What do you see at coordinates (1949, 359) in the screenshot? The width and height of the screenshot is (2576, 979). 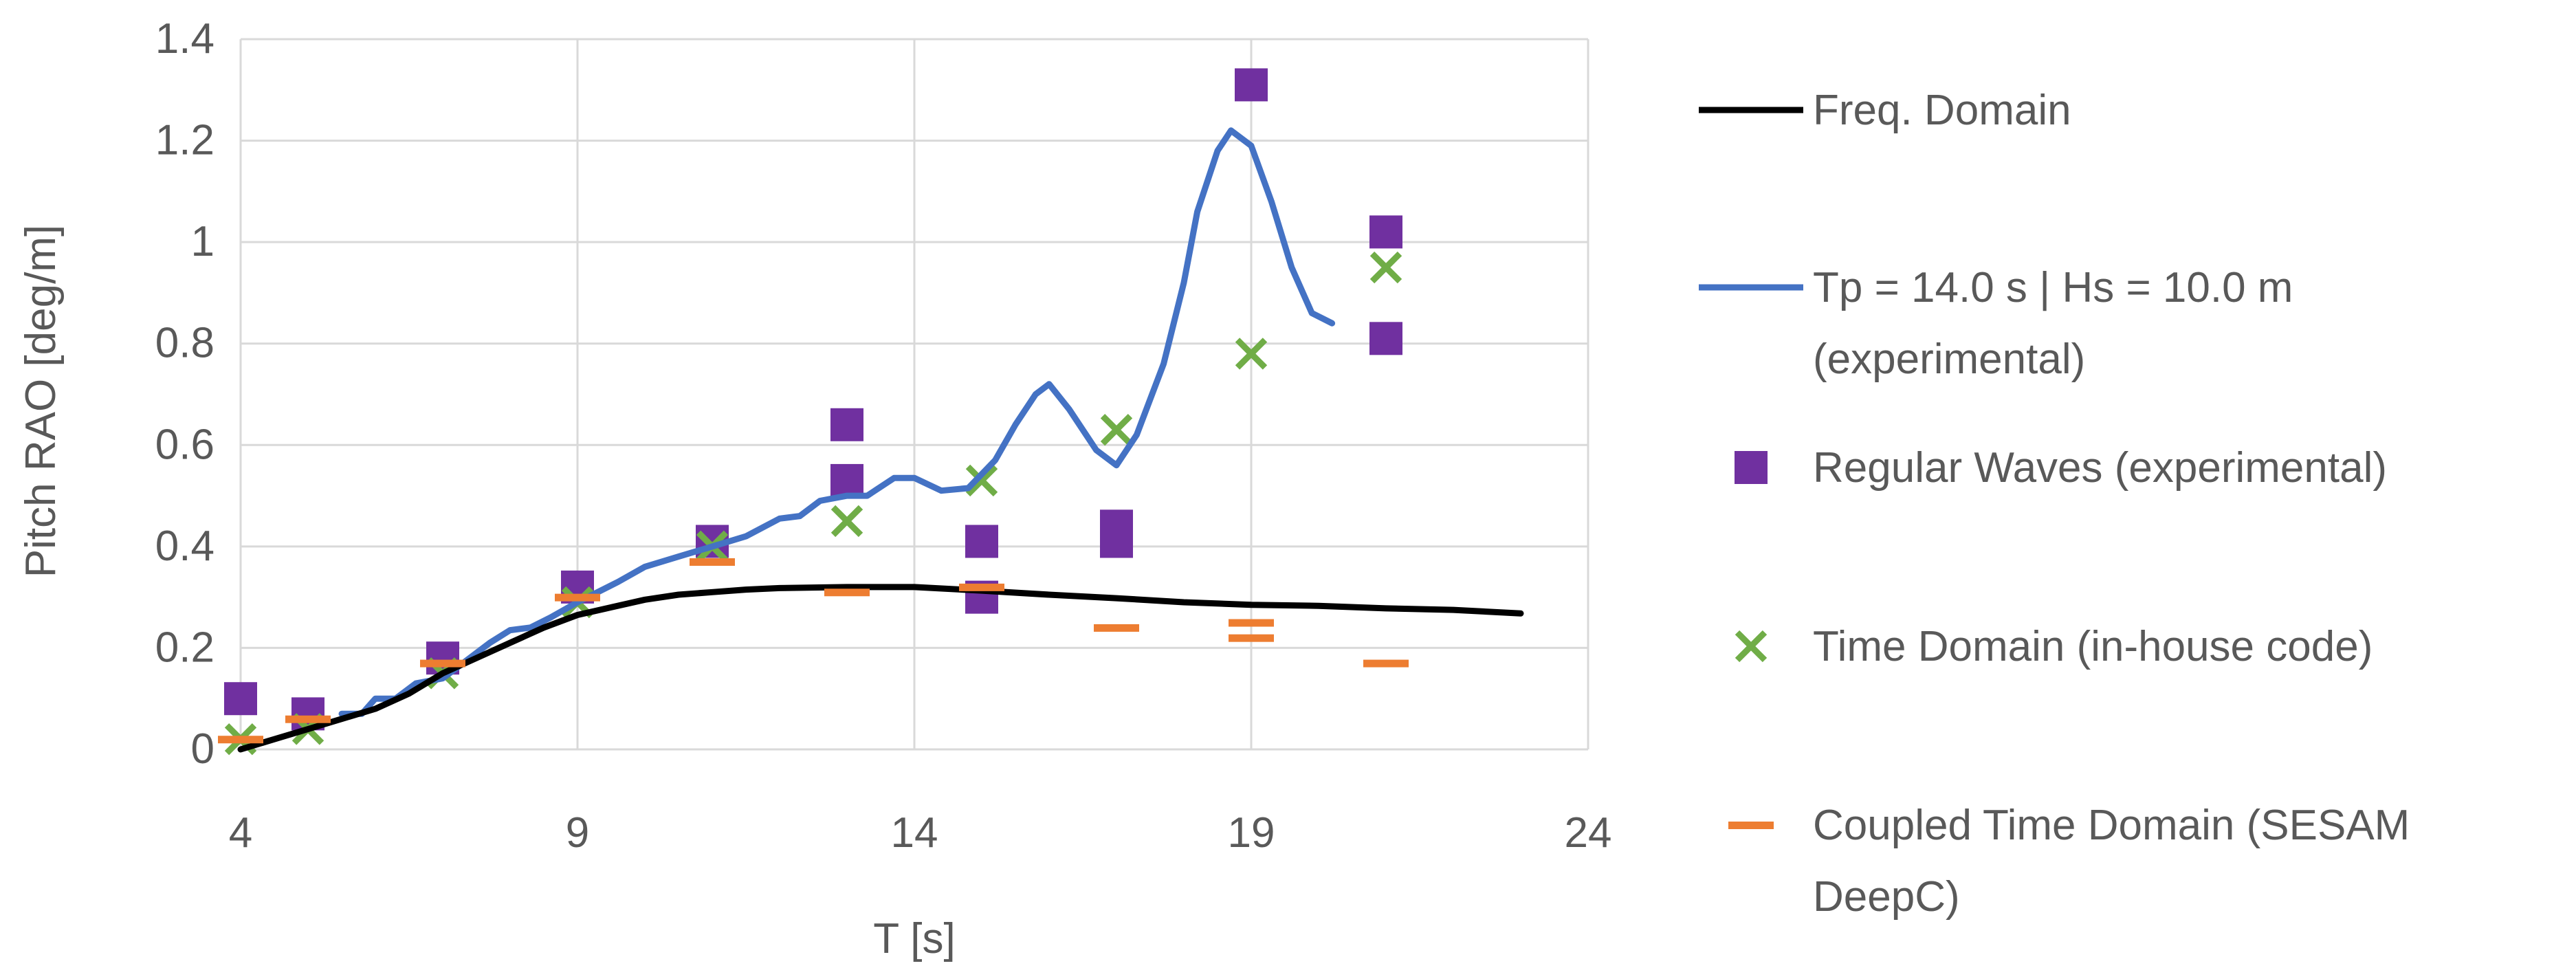 I see `legend-label: (experimental)` at bounding box center [1949, 359].